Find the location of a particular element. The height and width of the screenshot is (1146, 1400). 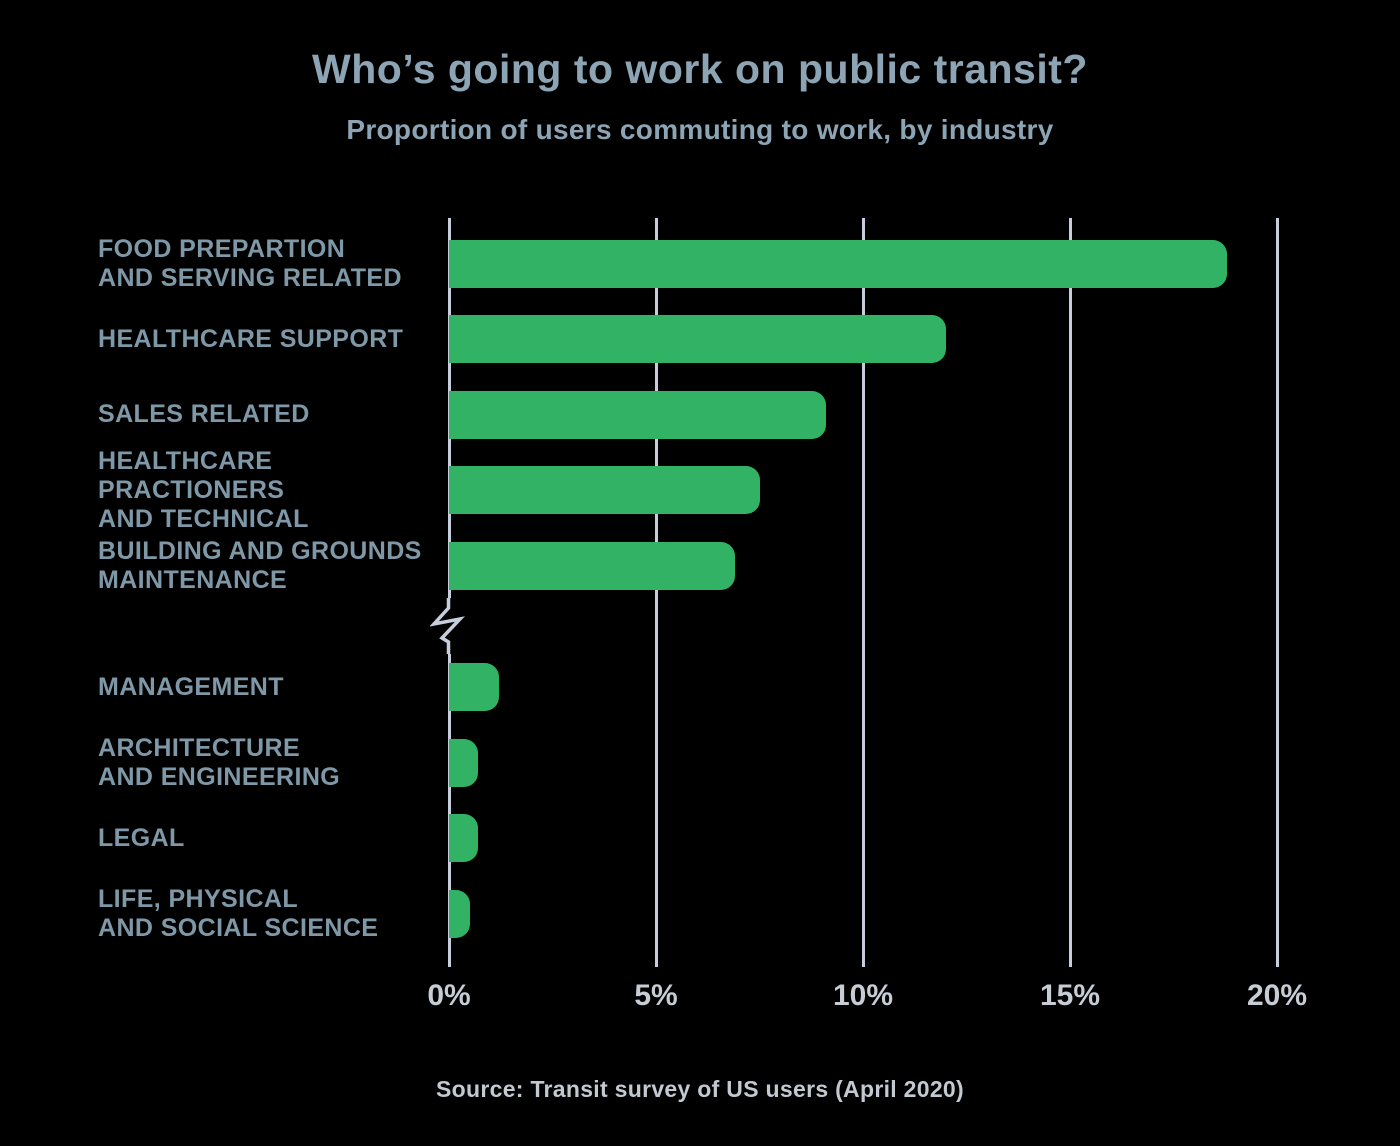

x-tick-label: 0% is located at coordinates (449, 995).